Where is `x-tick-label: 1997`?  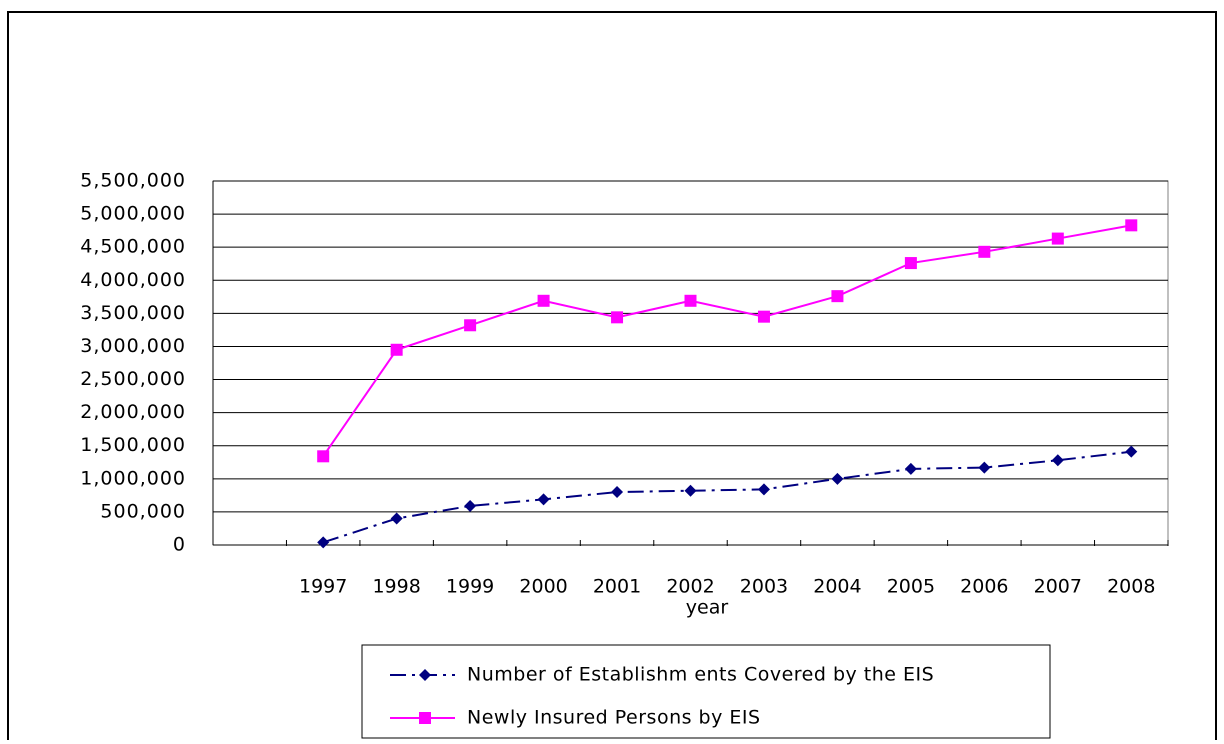 x-tick-label: 1997 is located at coordinates (323, 587).